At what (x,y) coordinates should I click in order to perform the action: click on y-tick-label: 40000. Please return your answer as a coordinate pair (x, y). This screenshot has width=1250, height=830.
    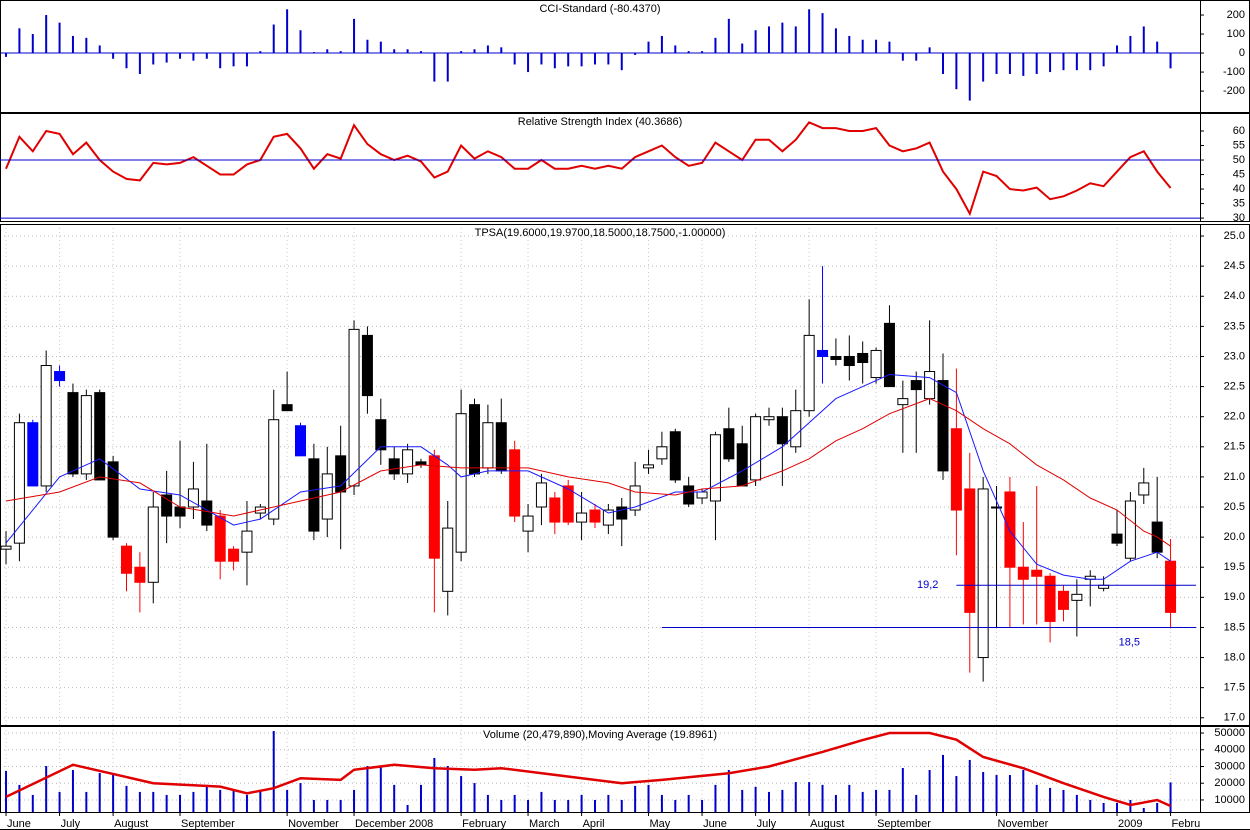
    Looking at the image, I should click on (1229, 750).